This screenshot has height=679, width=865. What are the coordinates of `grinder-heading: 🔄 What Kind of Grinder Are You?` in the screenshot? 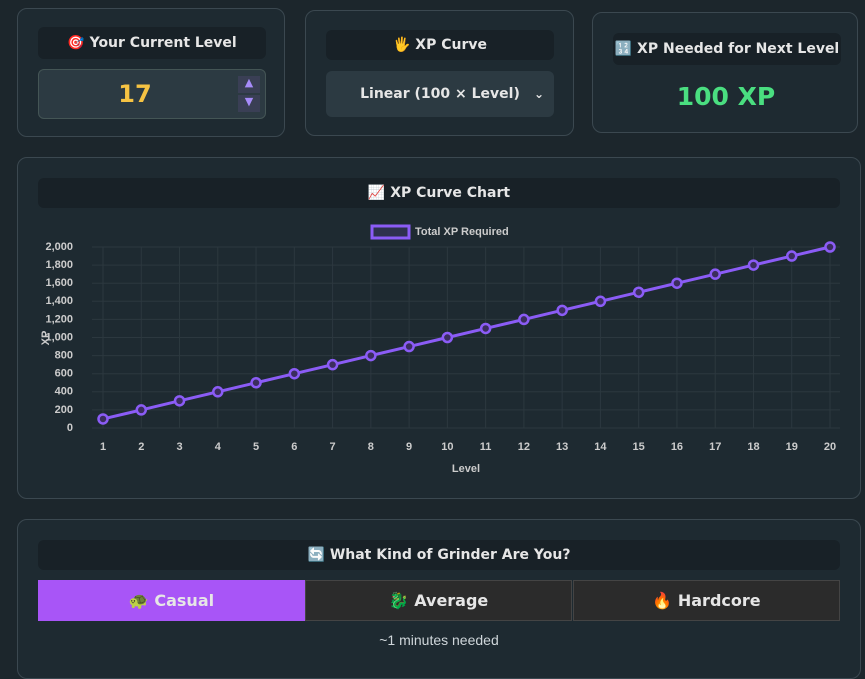 It's located at (439, 555).